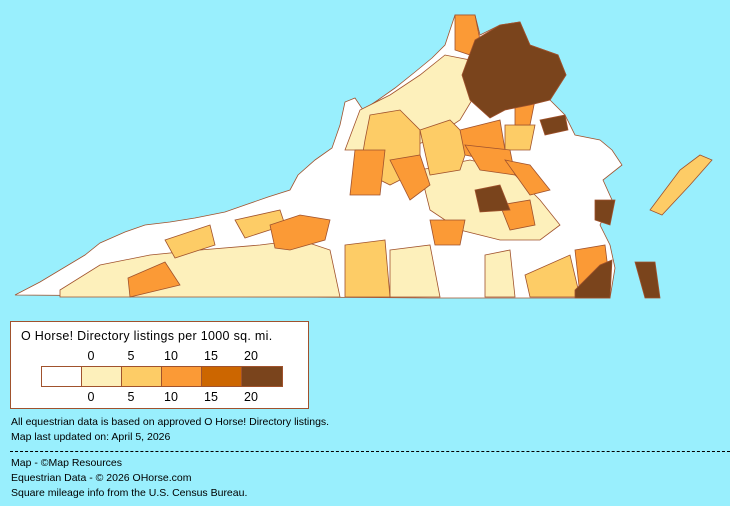 This screenshot has width=730, height=506. Describe the element at coordinates (370, 451) in the screenshot. I see `divider` at that location.